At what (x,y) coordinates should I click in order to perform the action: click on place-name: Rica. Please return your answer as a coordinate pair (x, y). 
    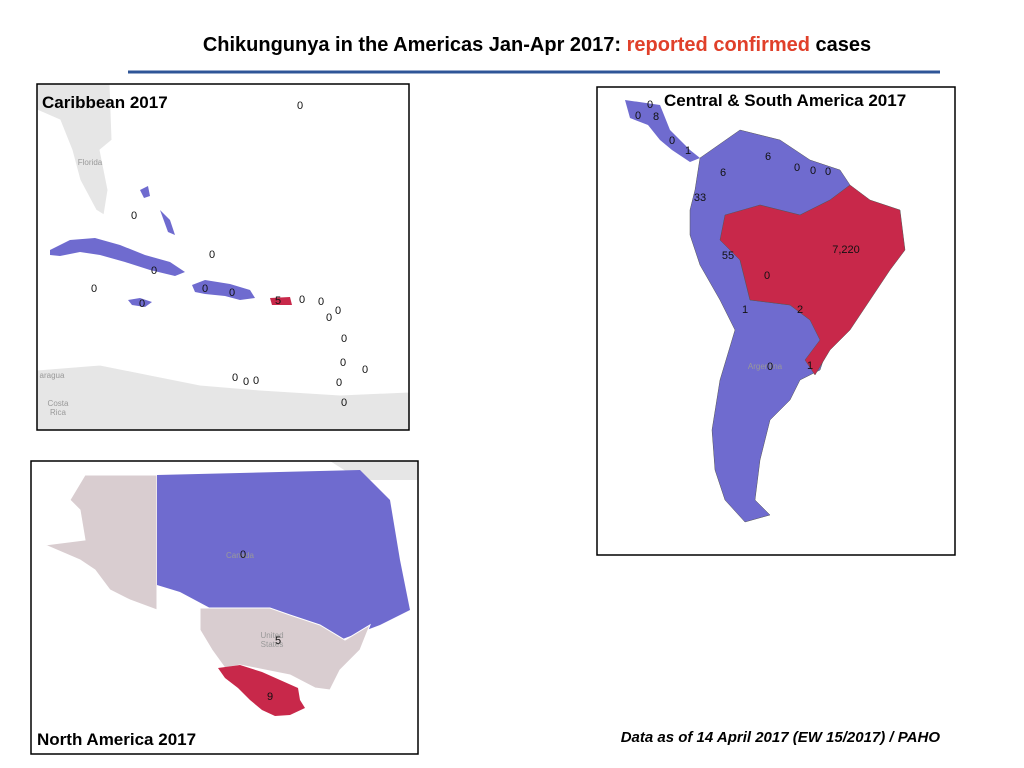
    Looking at the image, I should click on (58, 412).